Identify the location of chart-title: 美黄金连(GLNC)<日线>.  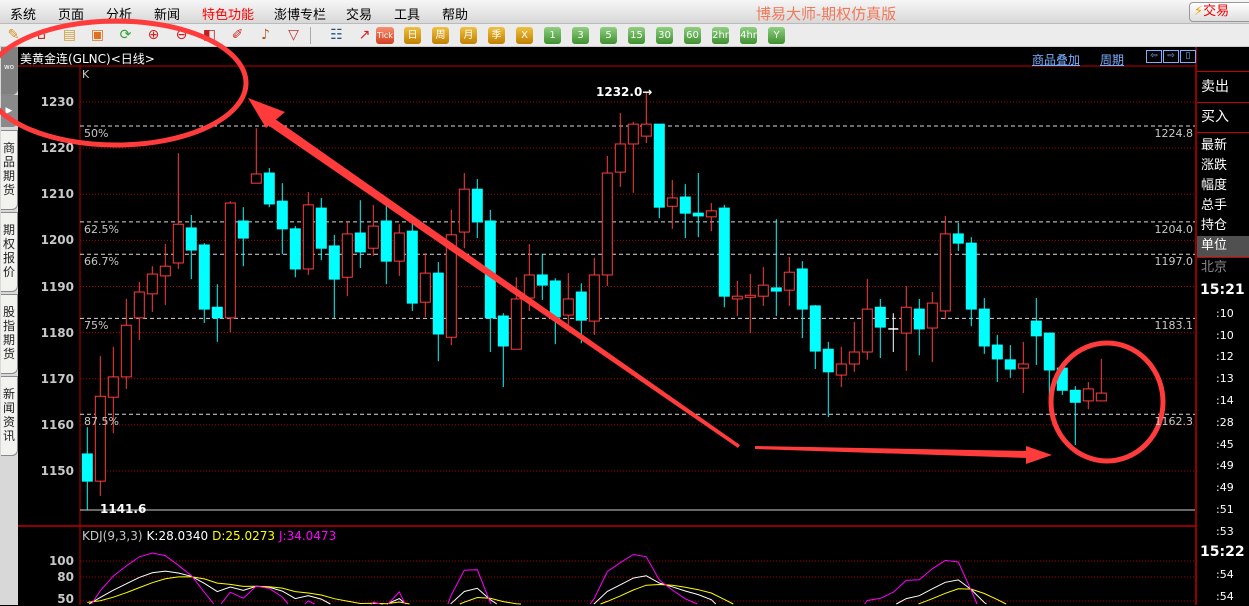
(87, 59).